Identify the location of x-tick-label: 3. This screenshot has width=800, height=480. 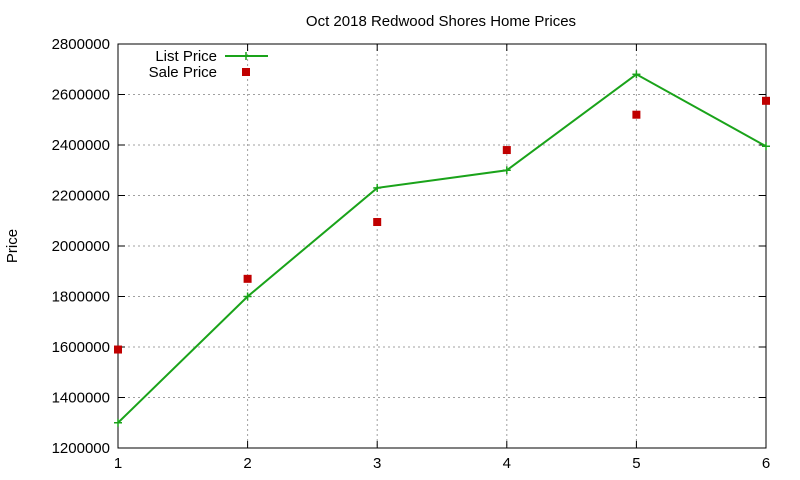
(377, 463).